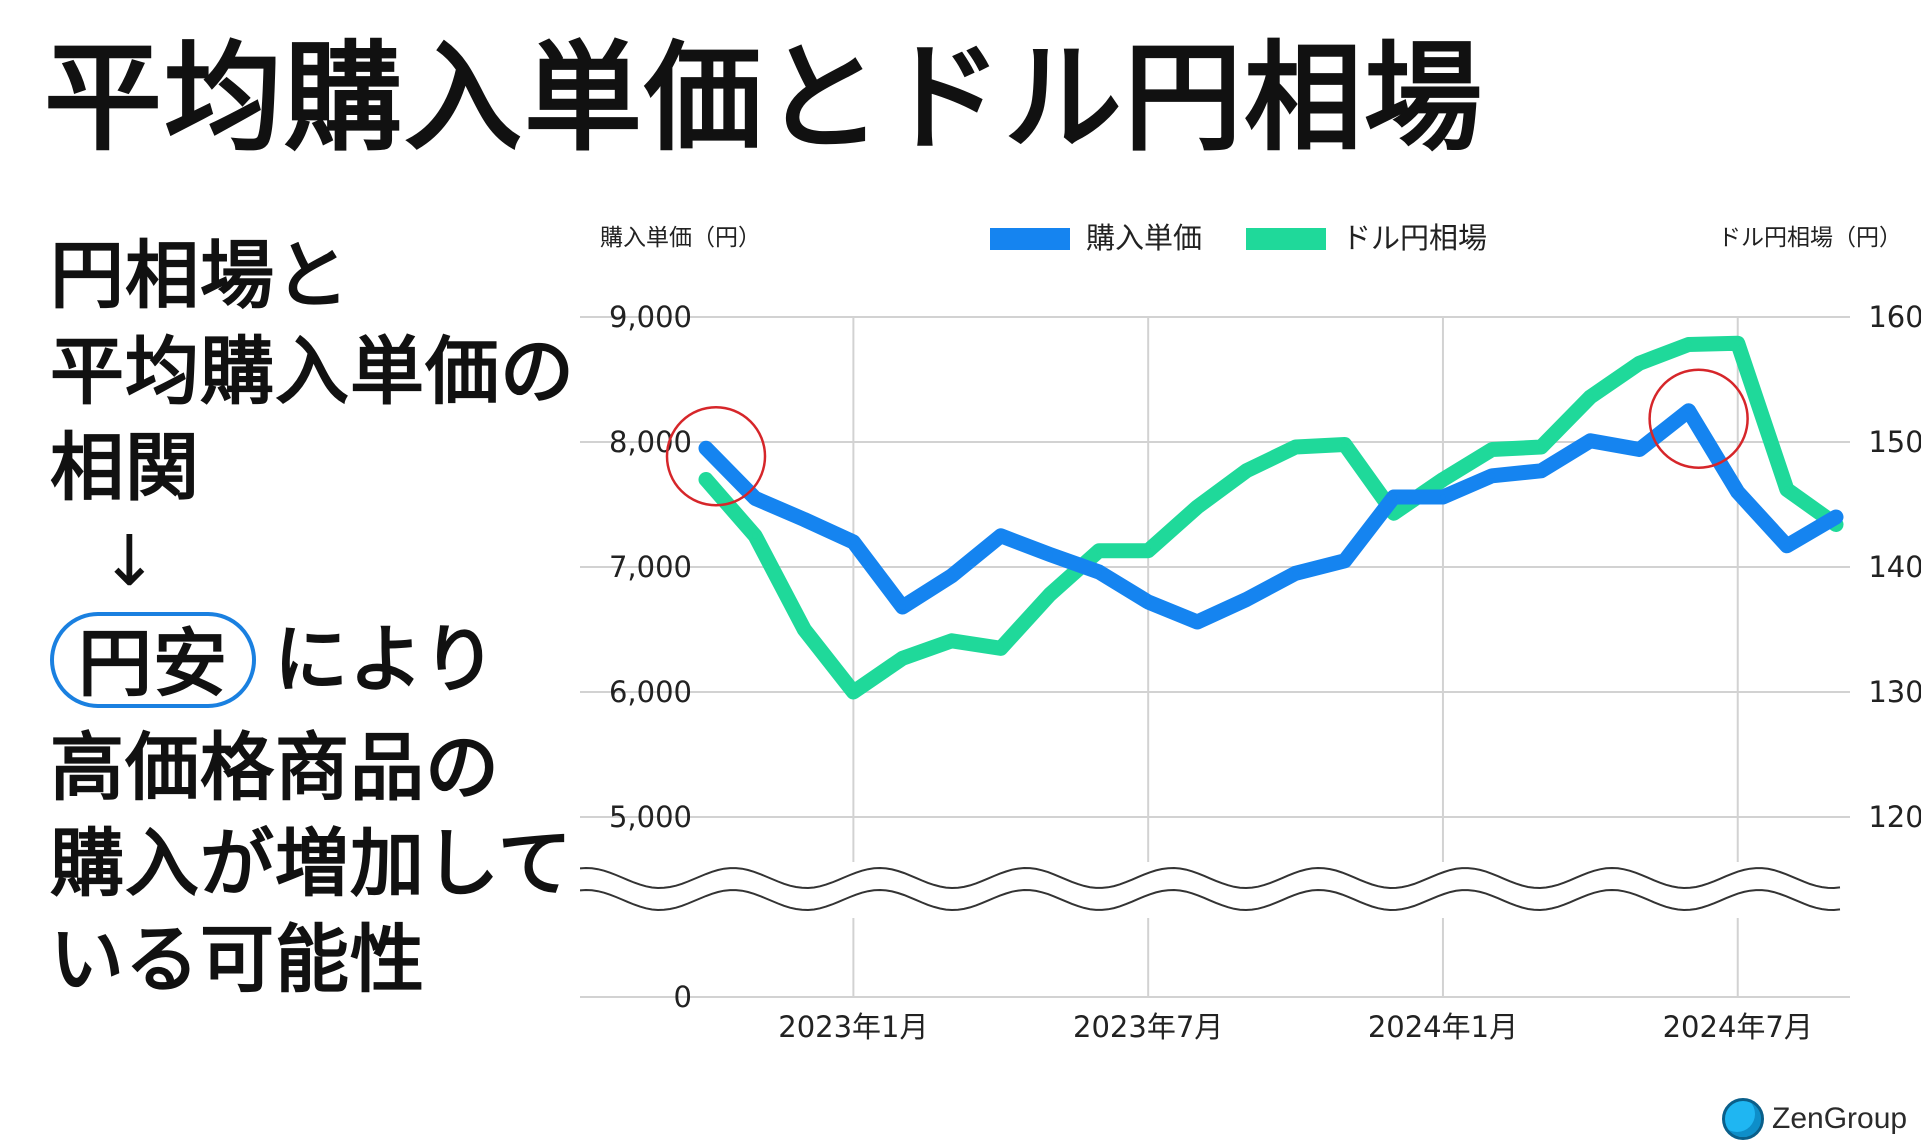  Describe the element at coordinates (650, 692) in the screenshot. I see `left-tick-label: 6,000` at that location.